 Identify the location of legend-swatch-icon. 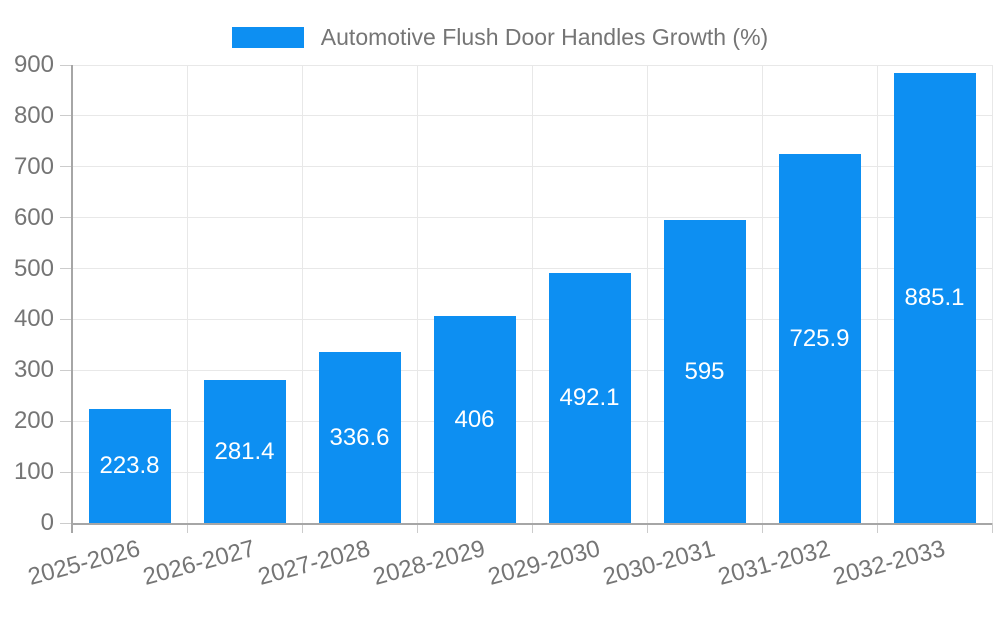
(267, 37).